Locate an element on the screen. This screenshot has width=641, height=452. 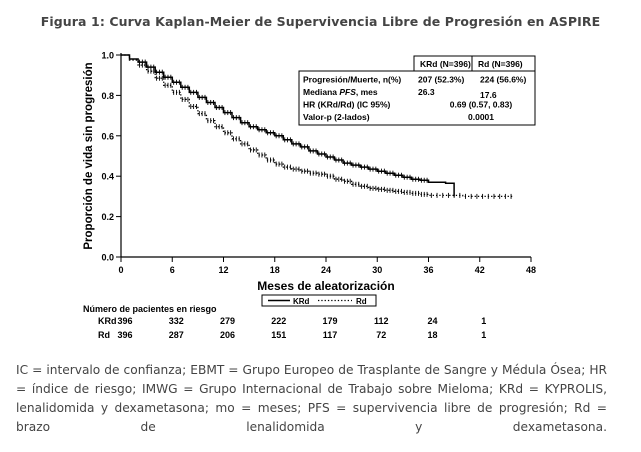
stats-value-rd: 17.6 is located at coordinates (488, 95).